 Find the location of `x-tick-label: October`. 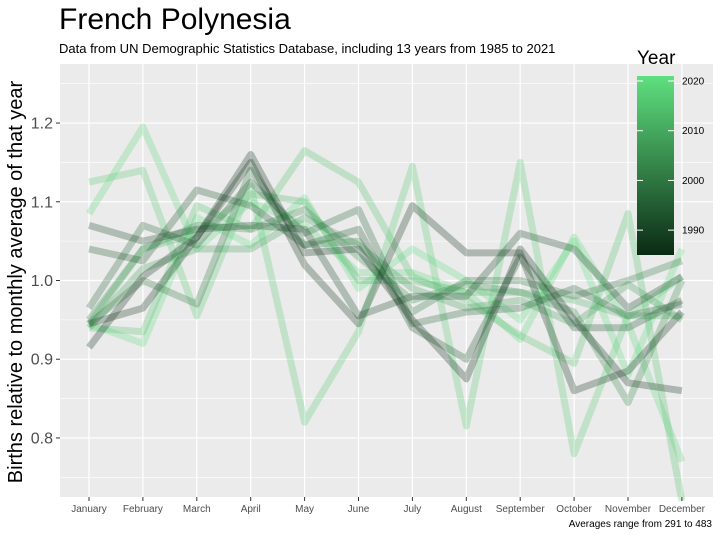

x-tick-label: October is located at coordinates (574, 509).